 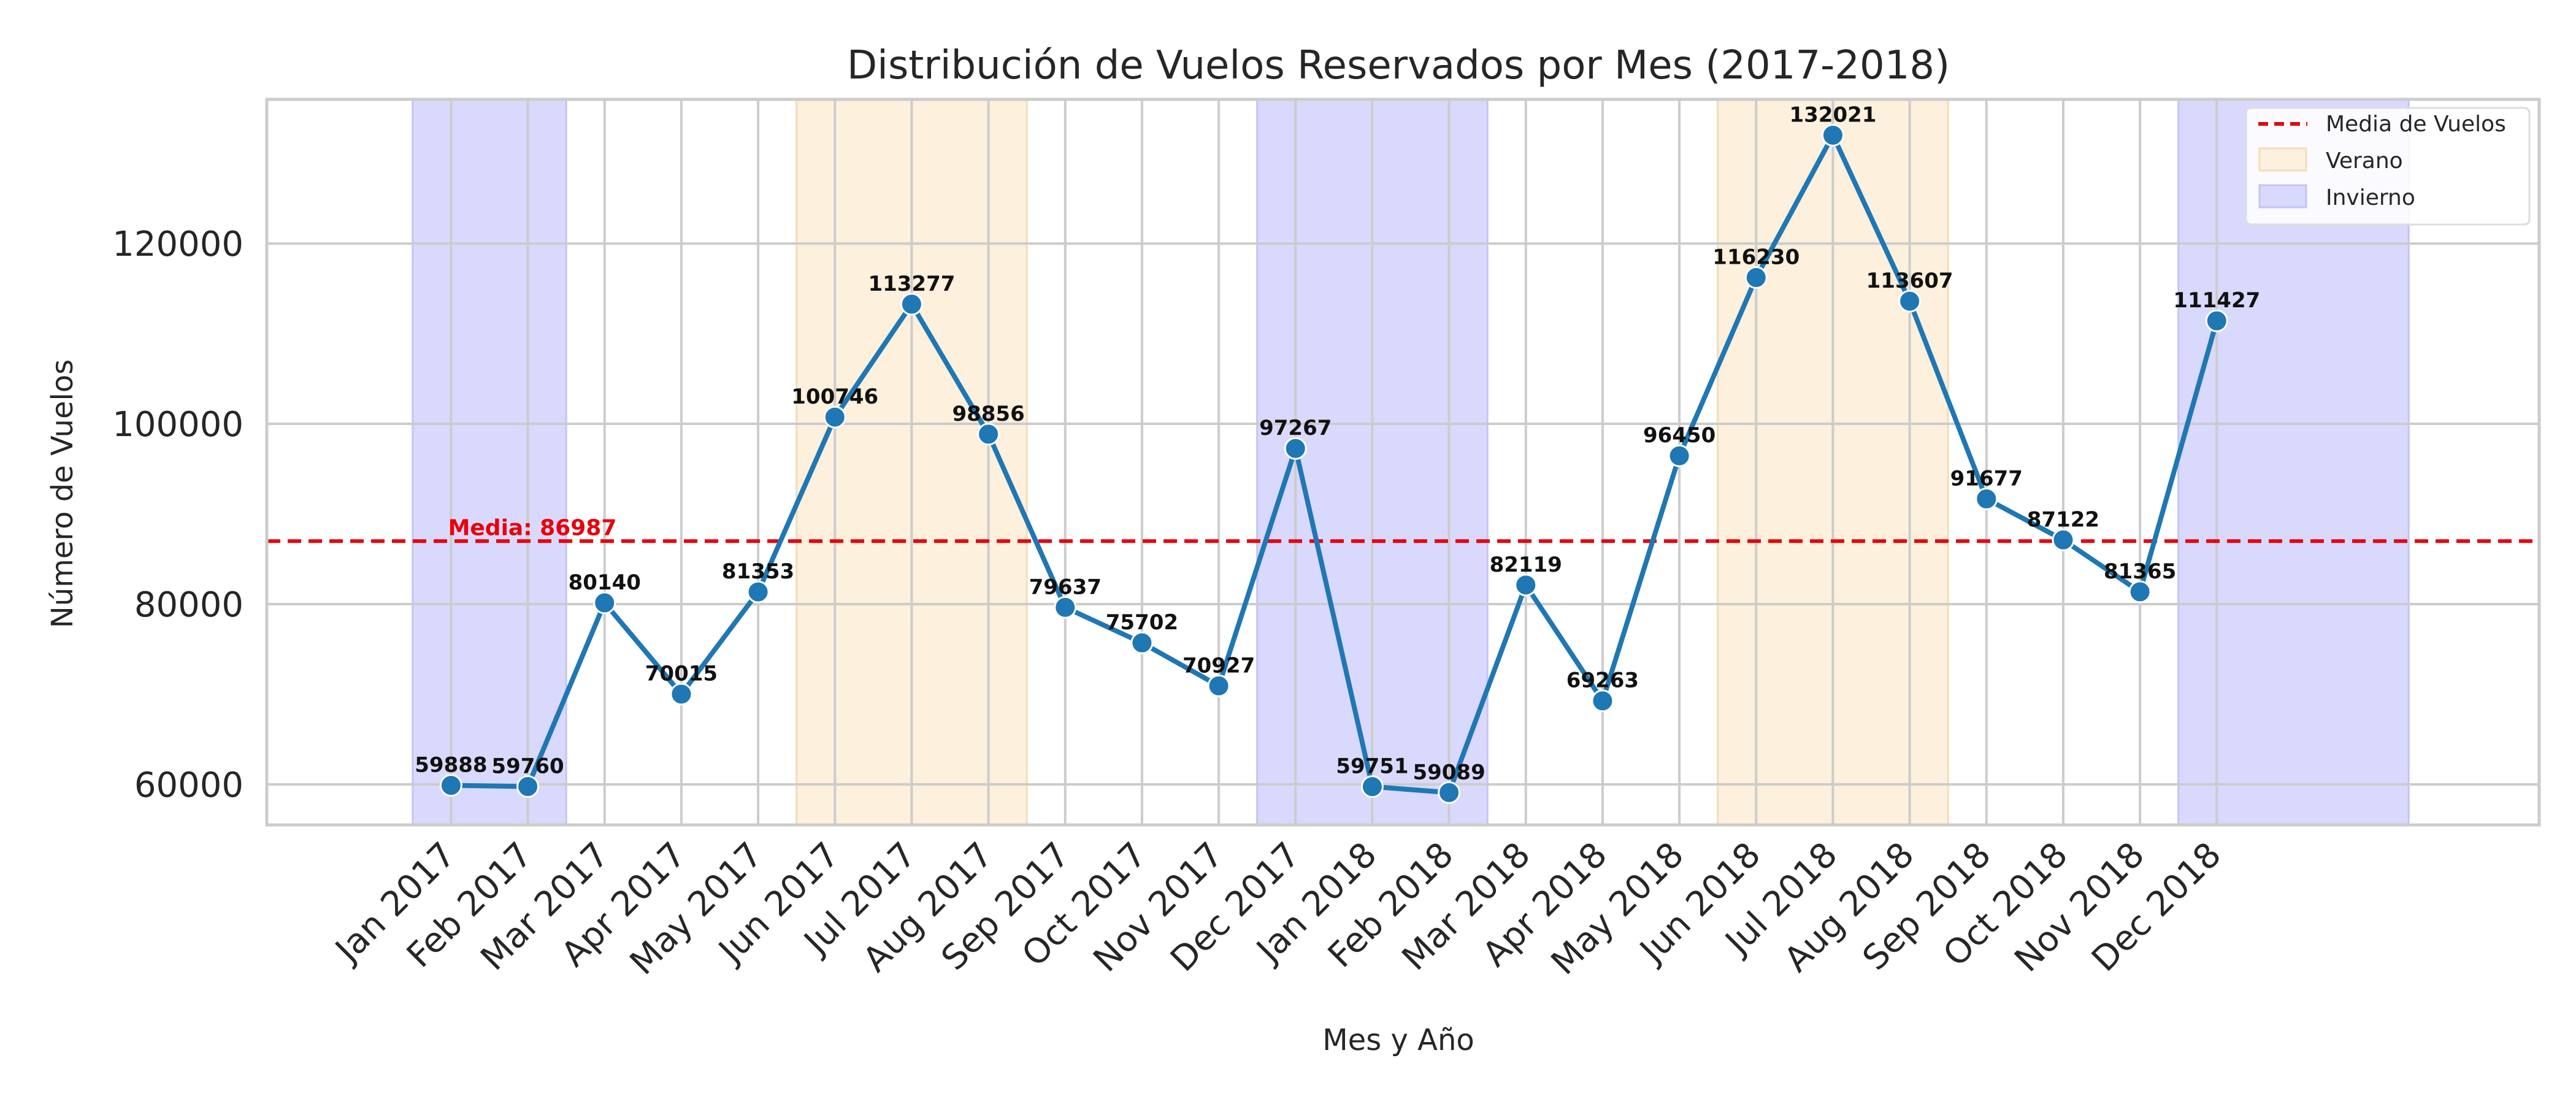 I want to click on legend-entry: Verano, so click(x=2364, y=161).